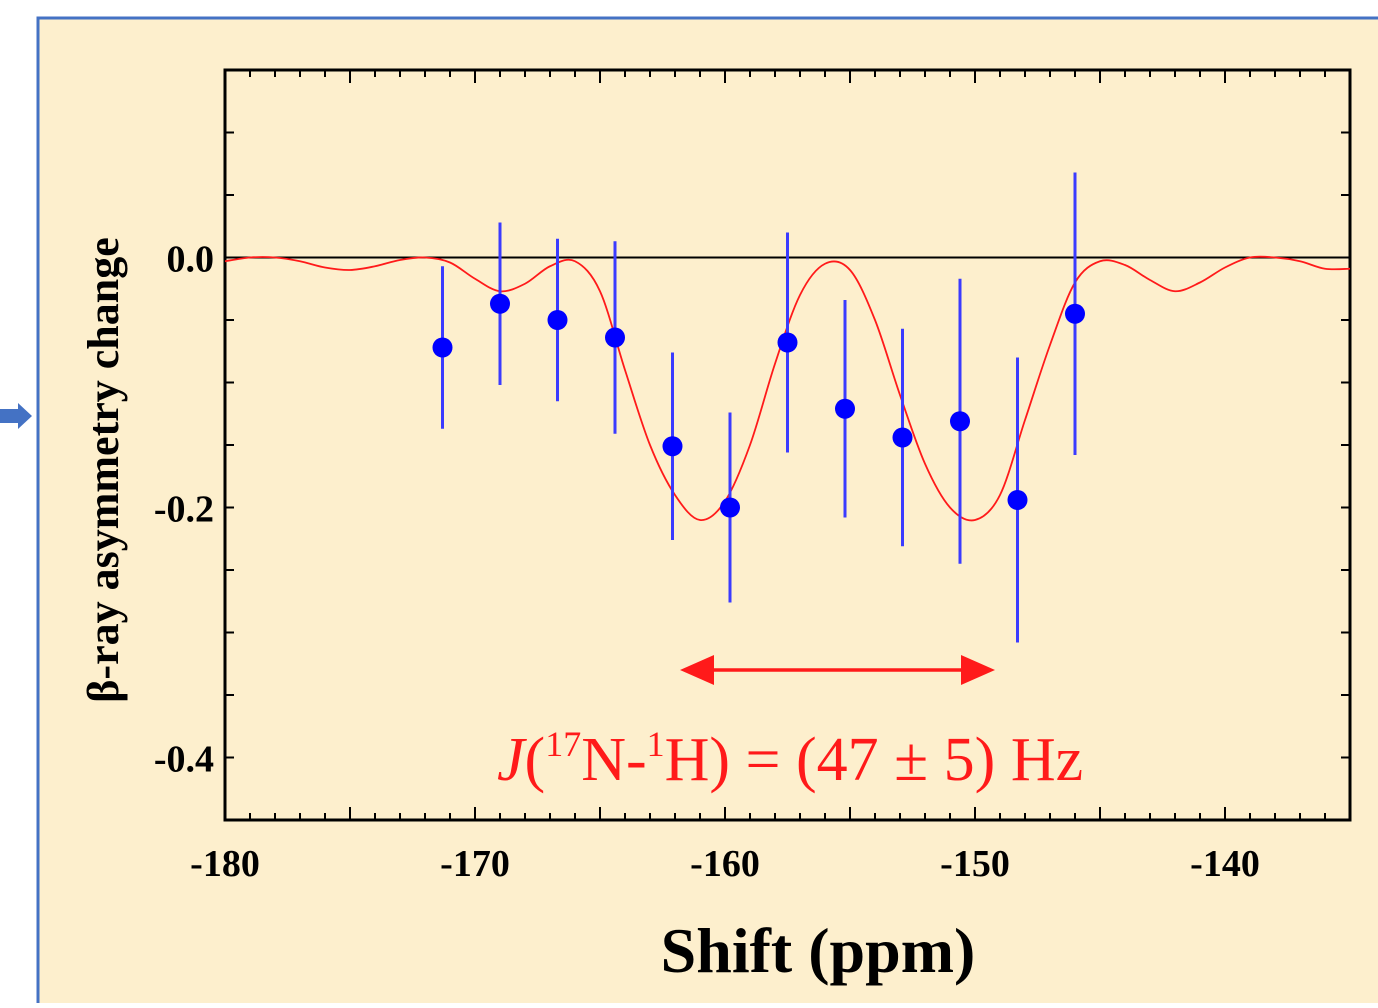 Image resolution: width=1378 pixels, height=1008 pixels. Describe the element at coordinates (697, 670) in the screenshot. I see `arrow-head-left-icon` at that location.